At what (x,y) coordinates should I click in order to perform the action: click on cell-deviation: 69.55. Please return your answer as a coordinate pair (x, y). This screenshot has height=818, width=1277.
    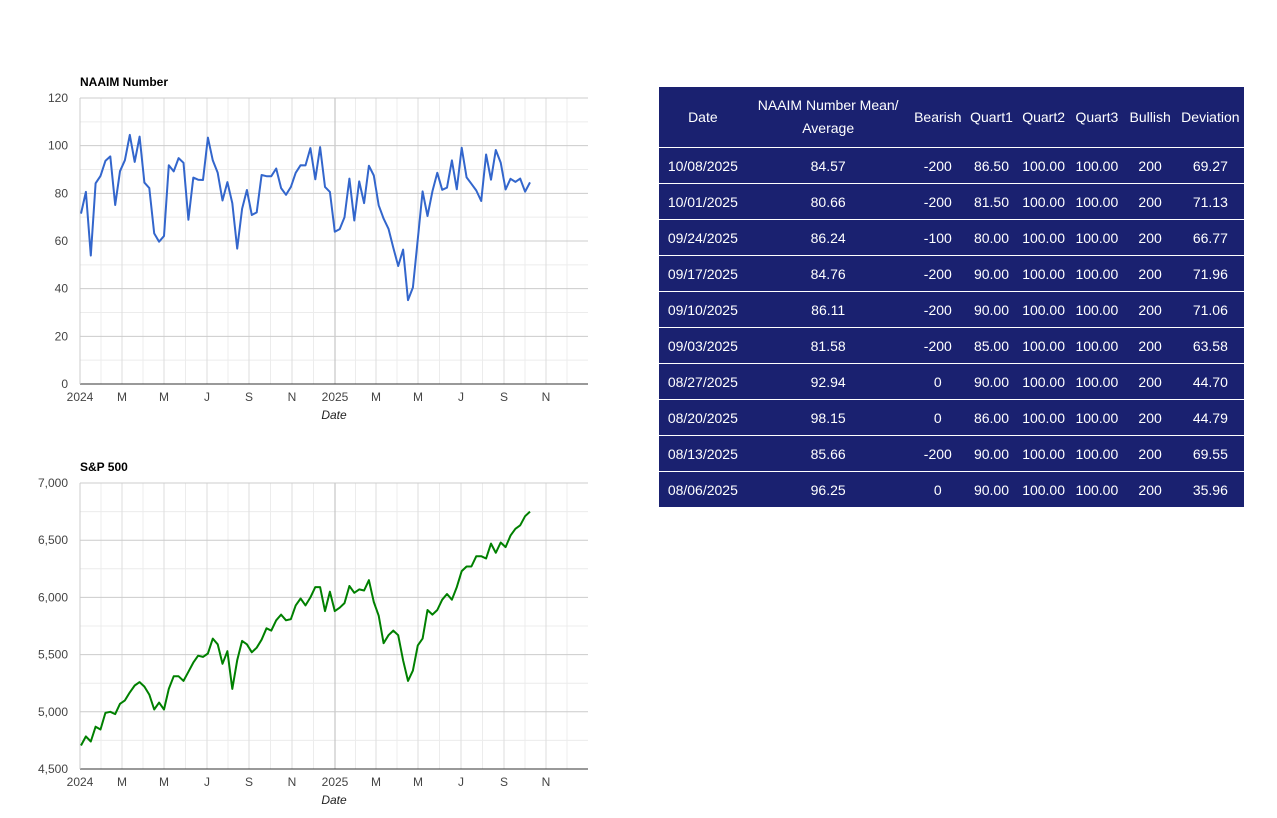
    Looking at the image, I should click on (1210, 453).